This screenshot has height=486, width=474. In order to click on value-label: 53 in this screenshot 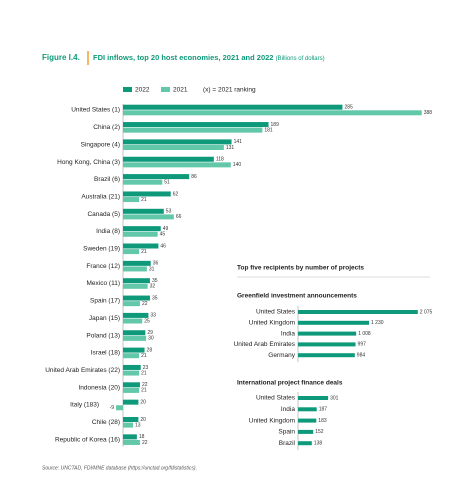, I will do `click(169, 212)`.